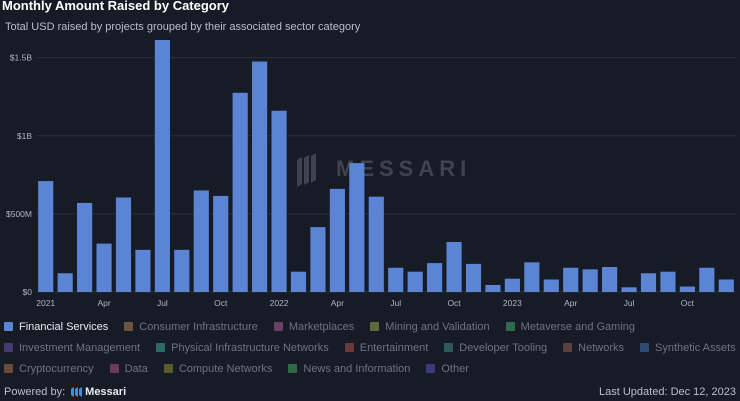 The height and width of the screenshot is (401, 740). I want to click on legend-item: Financial Services, so click(56, 327).